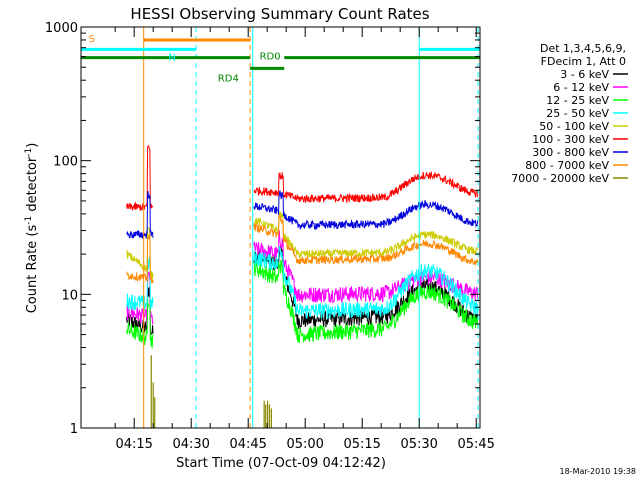 This screenshot has width=640, height=480. Describe the element at coordinates (171, 58) in the screenshot. I see `flag-label-n-1: N` at that location.